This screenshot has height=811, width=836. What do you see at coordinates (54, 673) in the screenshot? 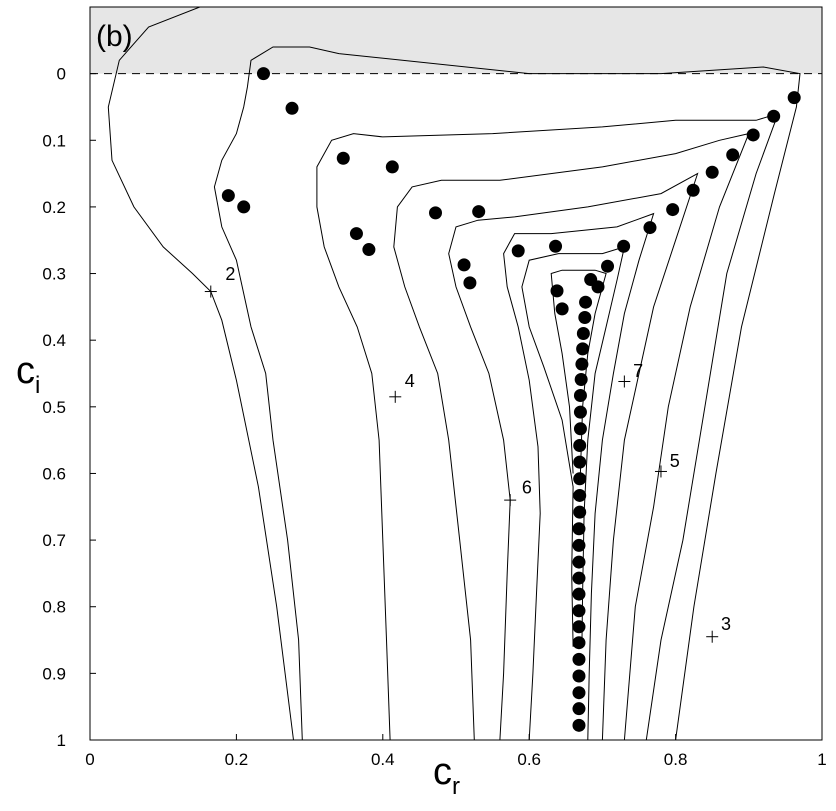
I see `y-tick-label: 0.9` at bounding box center [54, 673].